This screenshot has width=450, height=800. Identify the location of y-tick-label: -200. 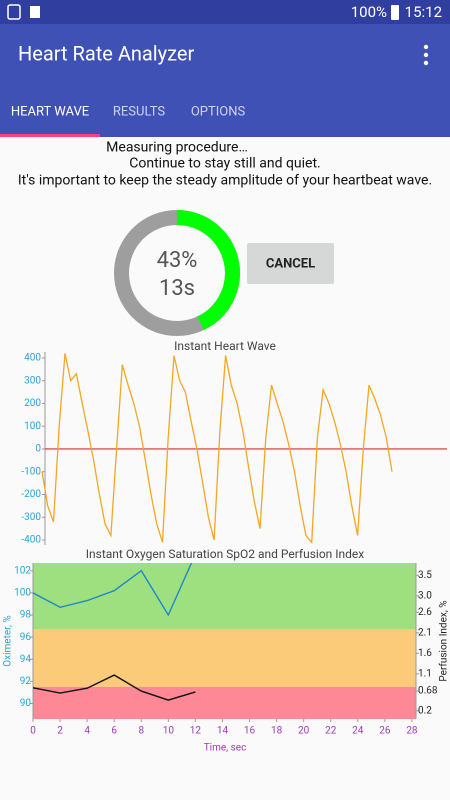
(31, 494).